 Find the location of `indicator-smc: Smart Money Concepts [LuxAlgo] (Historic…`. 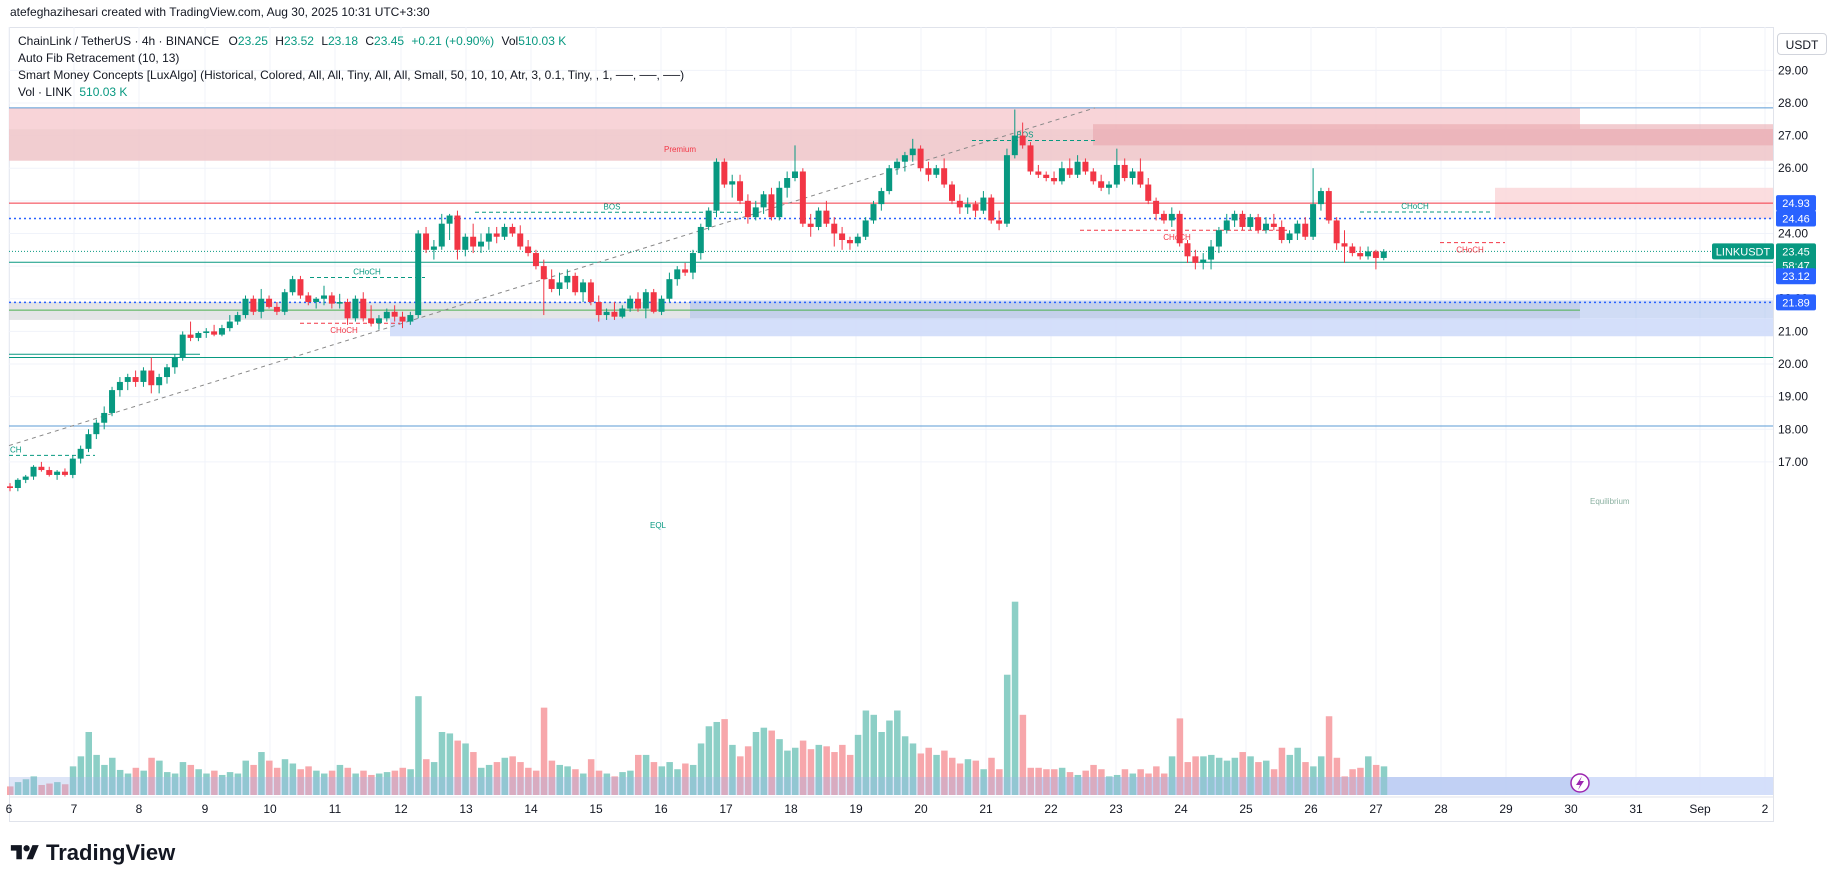

indicator-smc: Smart Money Concepts [LuxAlgo] (Historic… is located at coordinates (351, 75).